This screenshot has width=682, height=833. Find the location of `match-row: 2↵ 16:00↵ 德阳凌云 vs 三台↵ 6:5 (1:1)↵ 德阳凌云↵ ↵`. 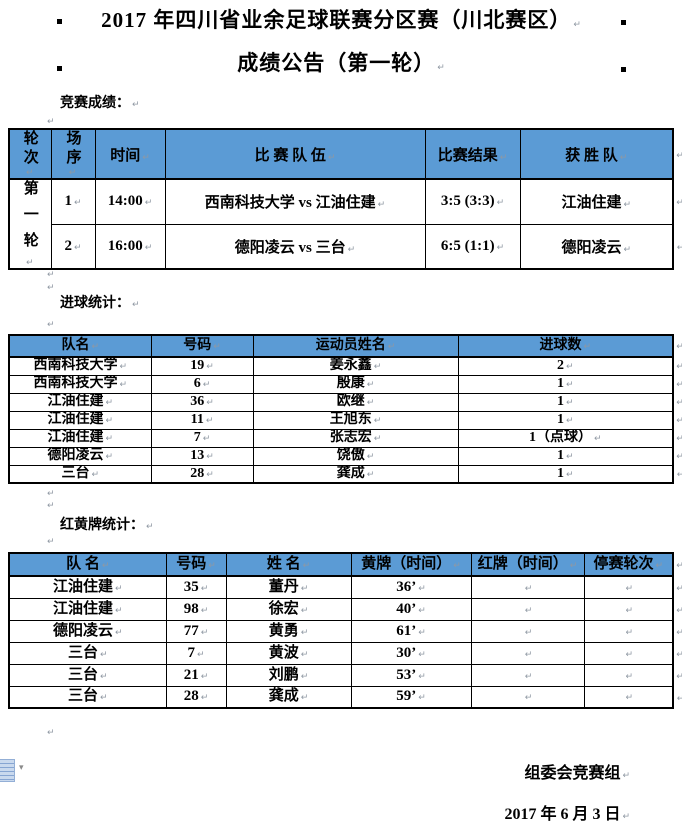

match-row: 2↵ 16:00↵ 德阳凌云 vs 三台↵ 6:5 (1:1)↵ 德阳凌云↵ ↵ is located at coordinates (345, 246).